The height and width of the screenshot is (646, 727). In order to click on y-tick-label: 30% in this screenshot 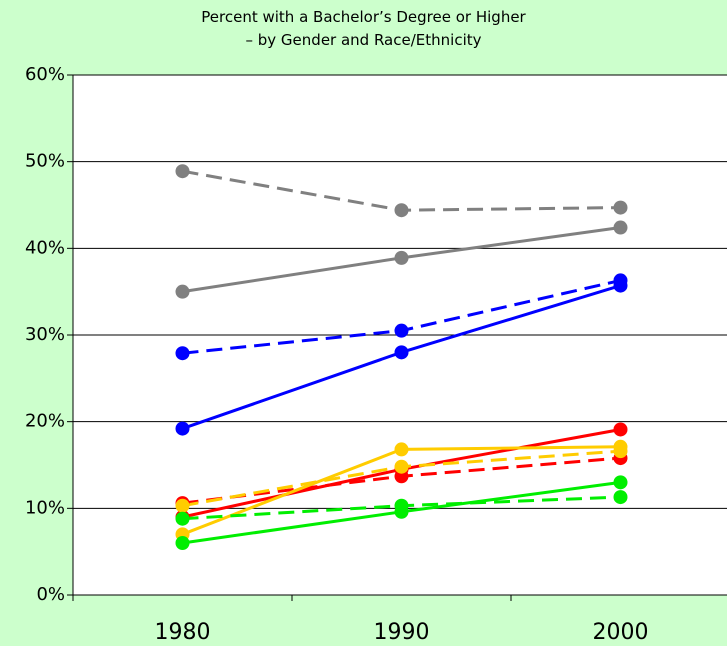, I will do `click(45, 334)`.